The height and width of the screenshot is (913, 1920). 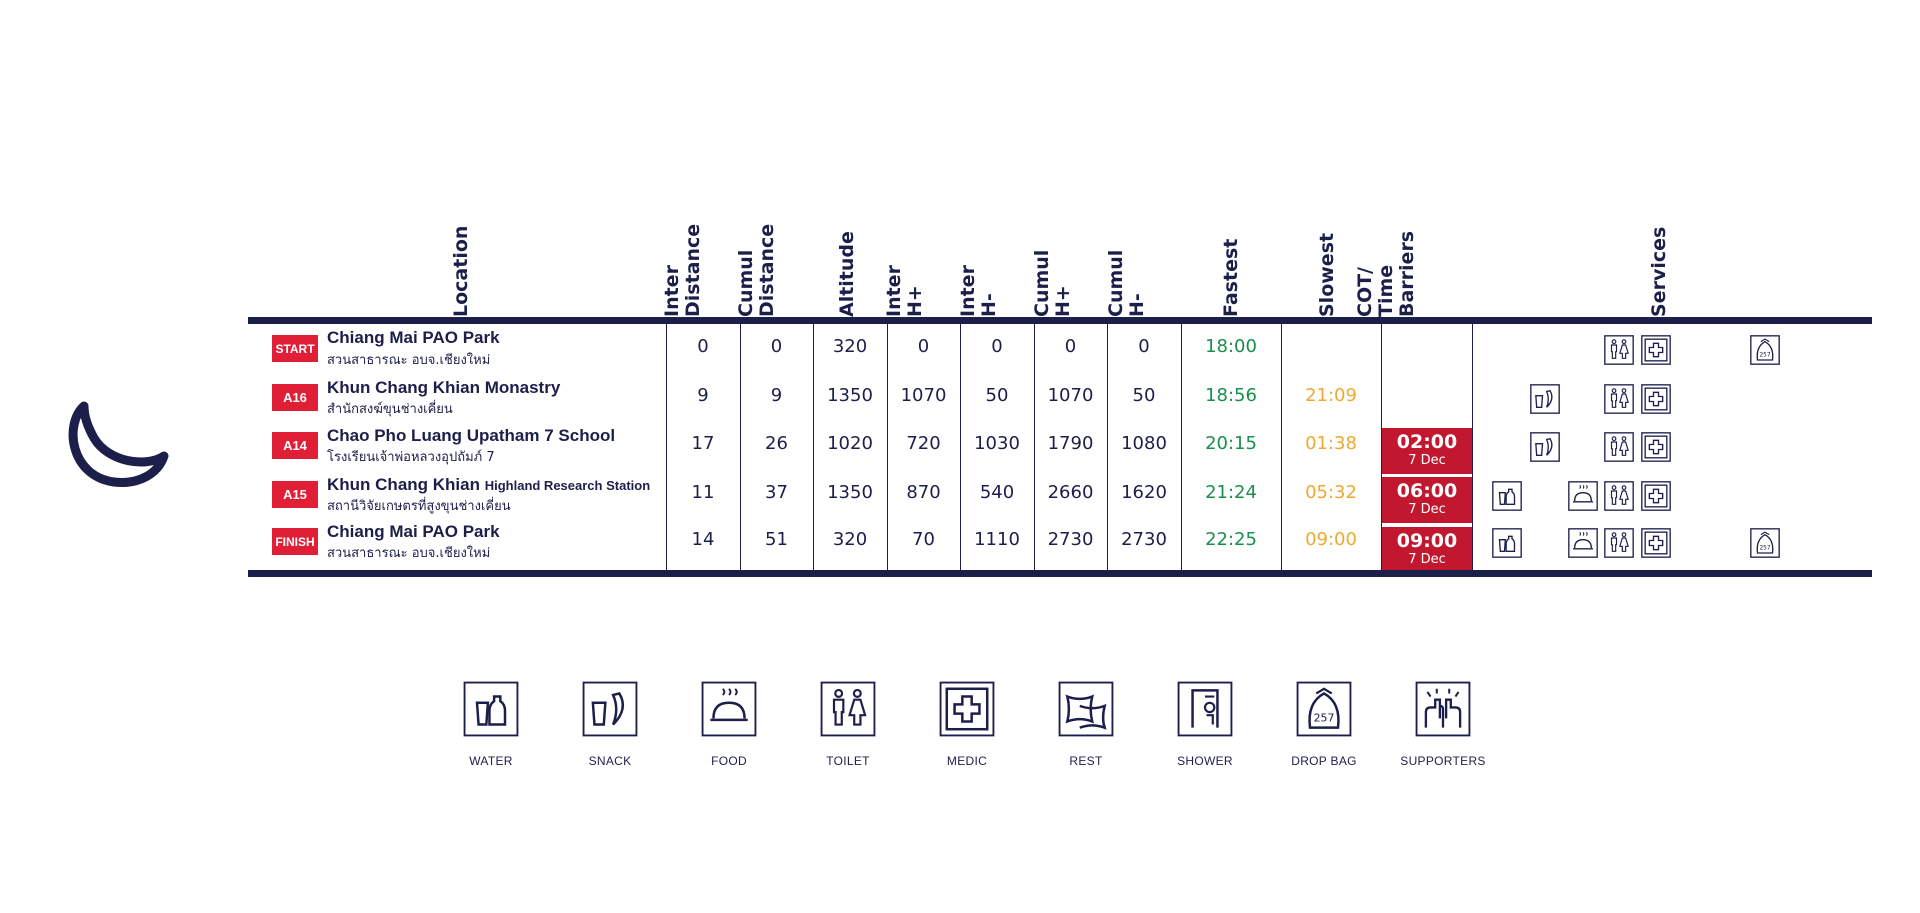 I want to click on drop-bag-icon: 257, so click(x=1765, y=350).